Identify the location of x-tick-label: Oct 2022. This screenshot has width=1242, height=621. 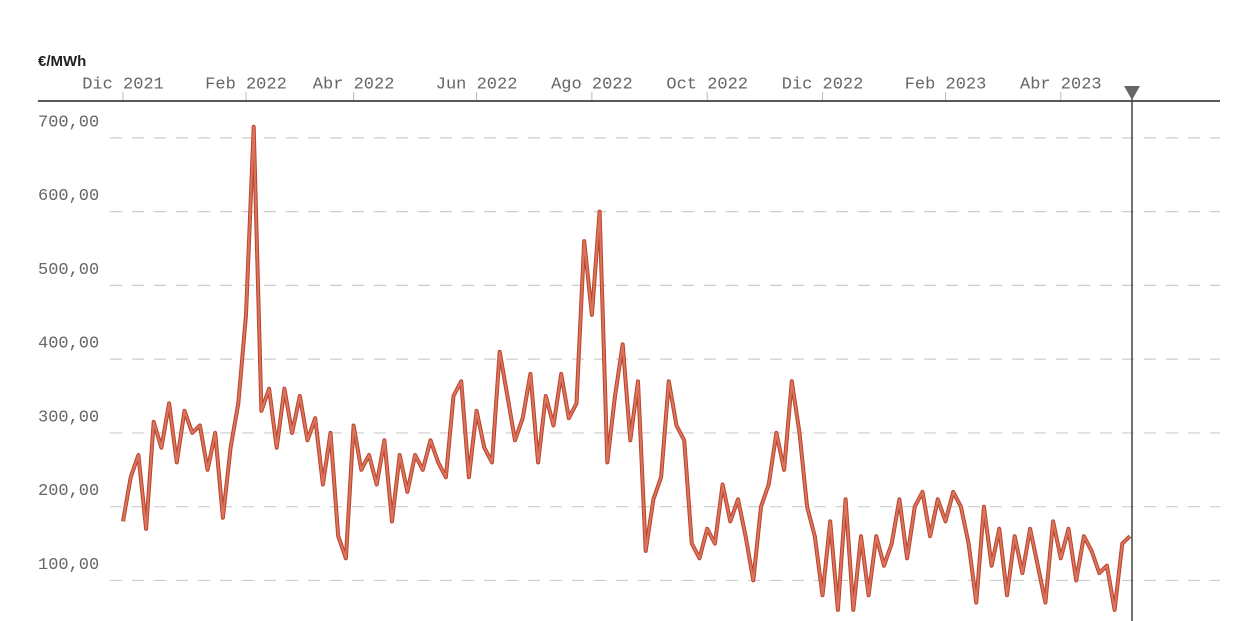
(707, 84).